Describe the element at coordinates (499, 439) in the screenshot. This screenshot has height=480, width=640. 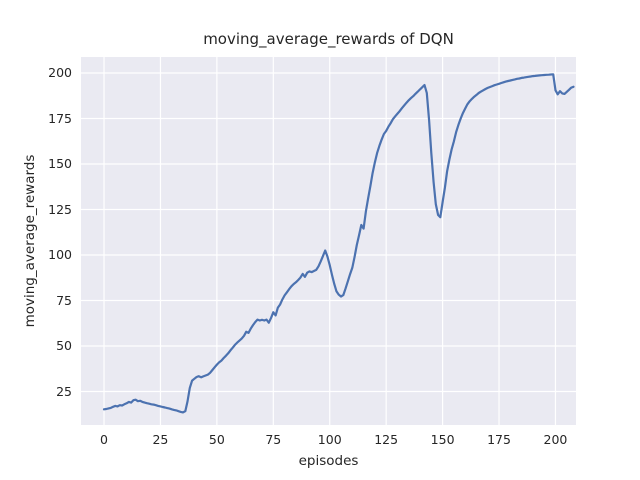
I see `x-tick-label: 175` at that location.